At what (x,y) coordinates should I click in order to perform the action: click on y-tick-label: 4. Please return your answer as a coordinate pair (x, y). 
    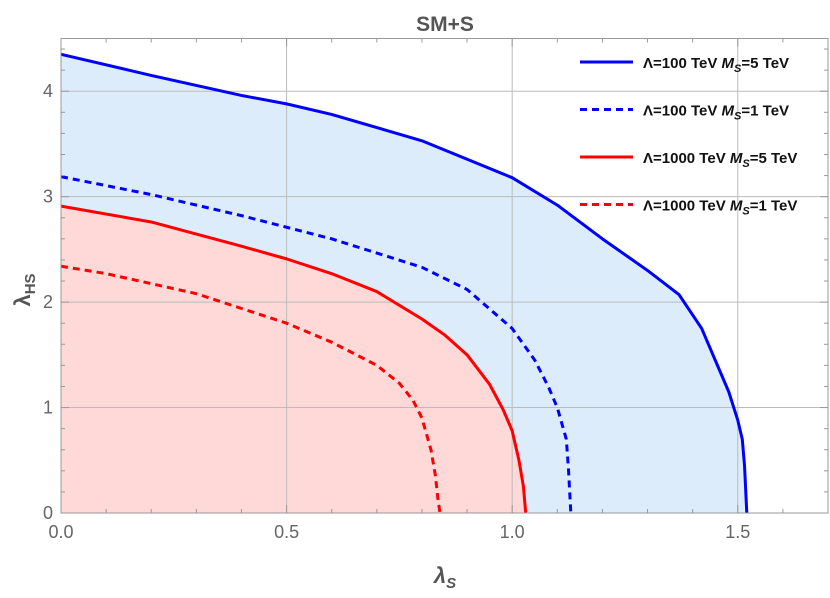
    Looking at the image, I should click on (48, 91).